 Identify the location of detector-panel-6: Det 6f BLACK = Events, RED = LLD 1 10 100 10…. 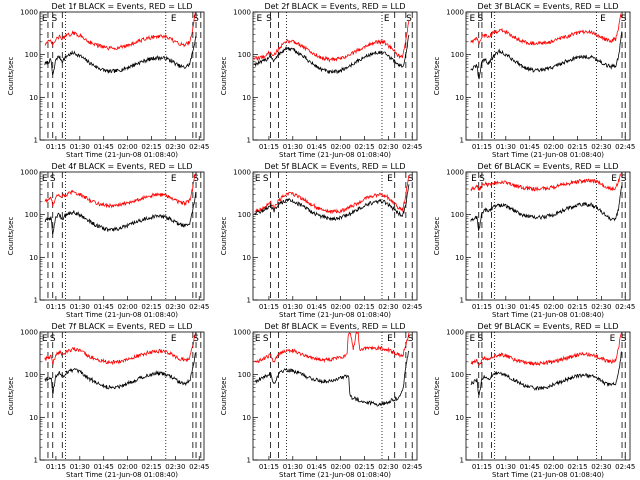
(534, 240).